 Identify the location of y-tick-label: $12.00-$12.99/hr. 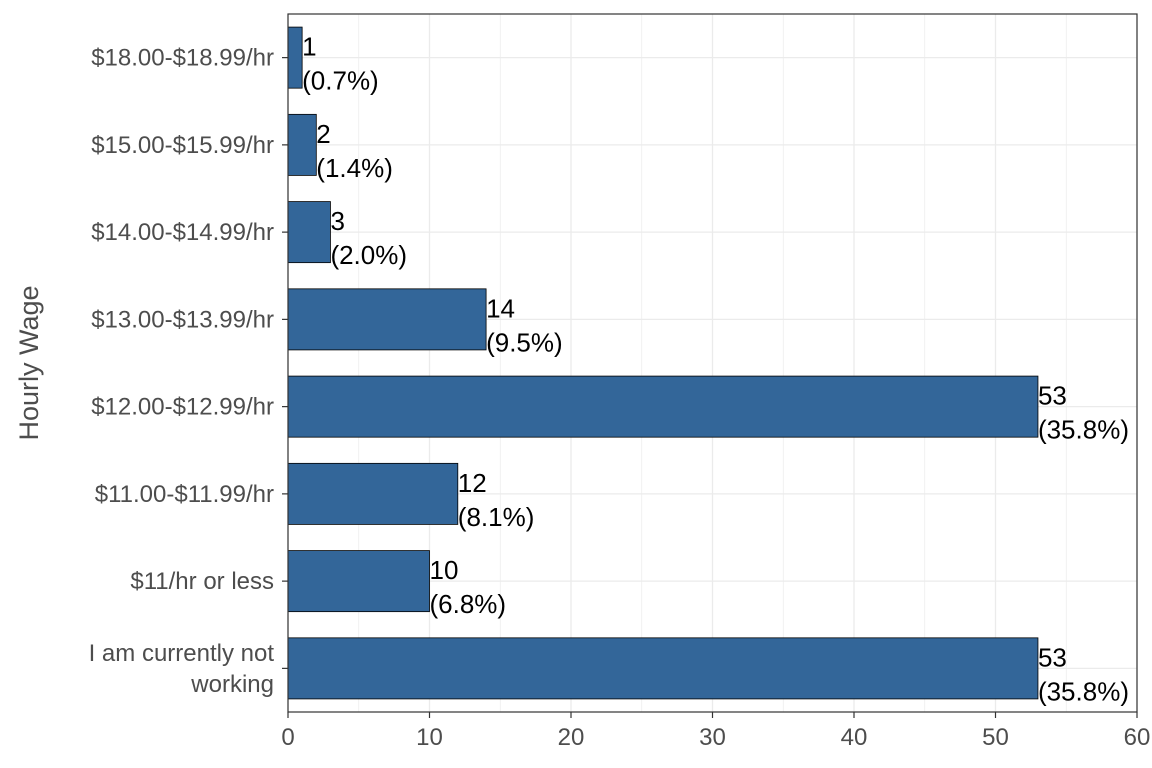
(182, 407).